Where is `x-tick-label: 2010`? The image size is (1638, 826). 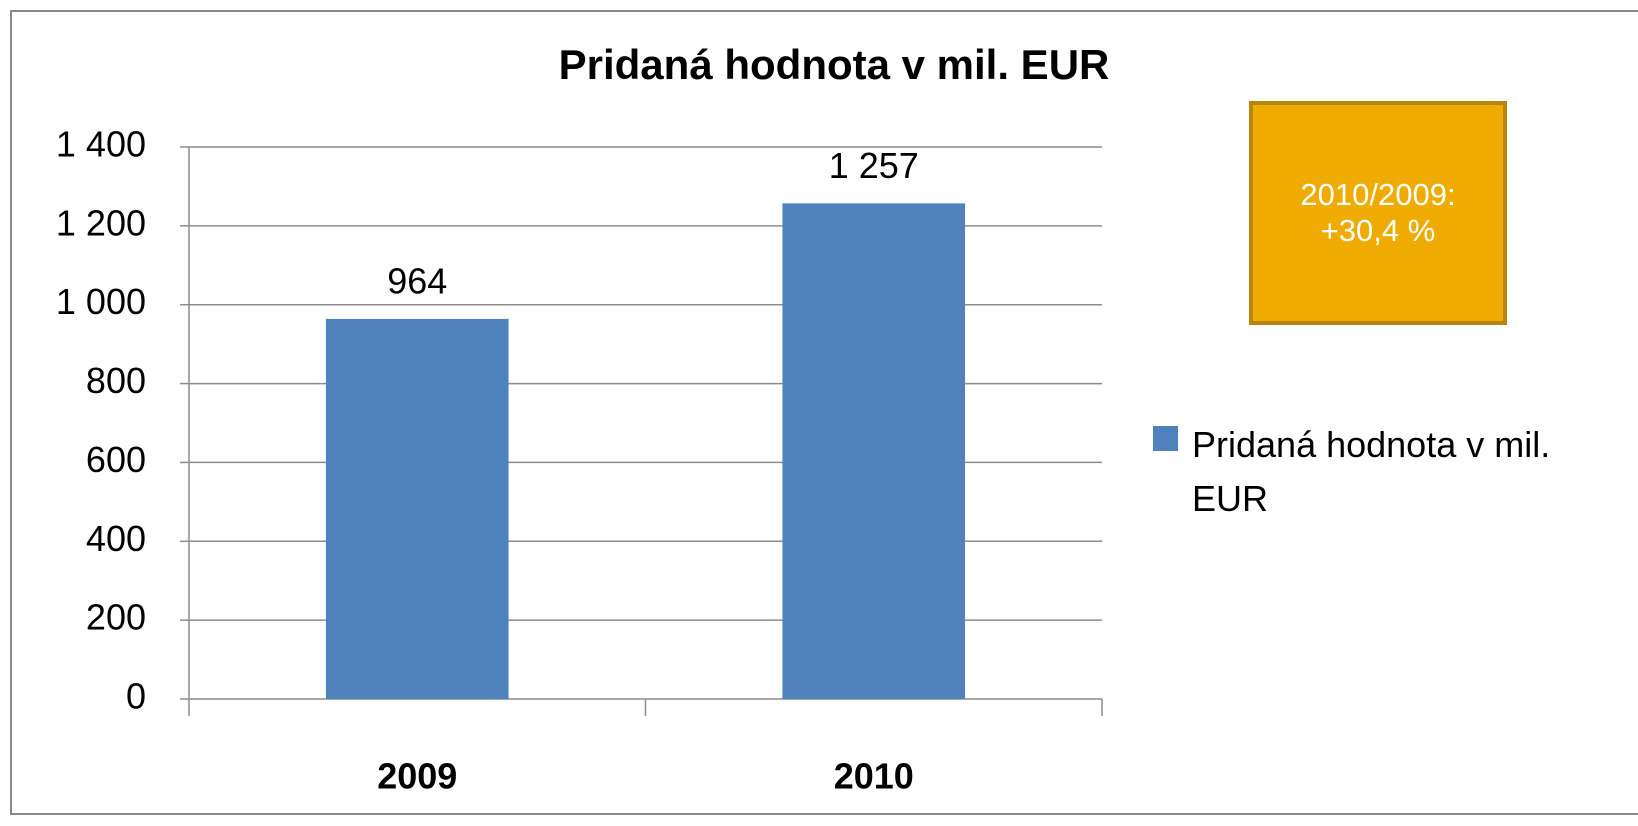
x-tick-label: 2010 is located at coordinates (874, 776).